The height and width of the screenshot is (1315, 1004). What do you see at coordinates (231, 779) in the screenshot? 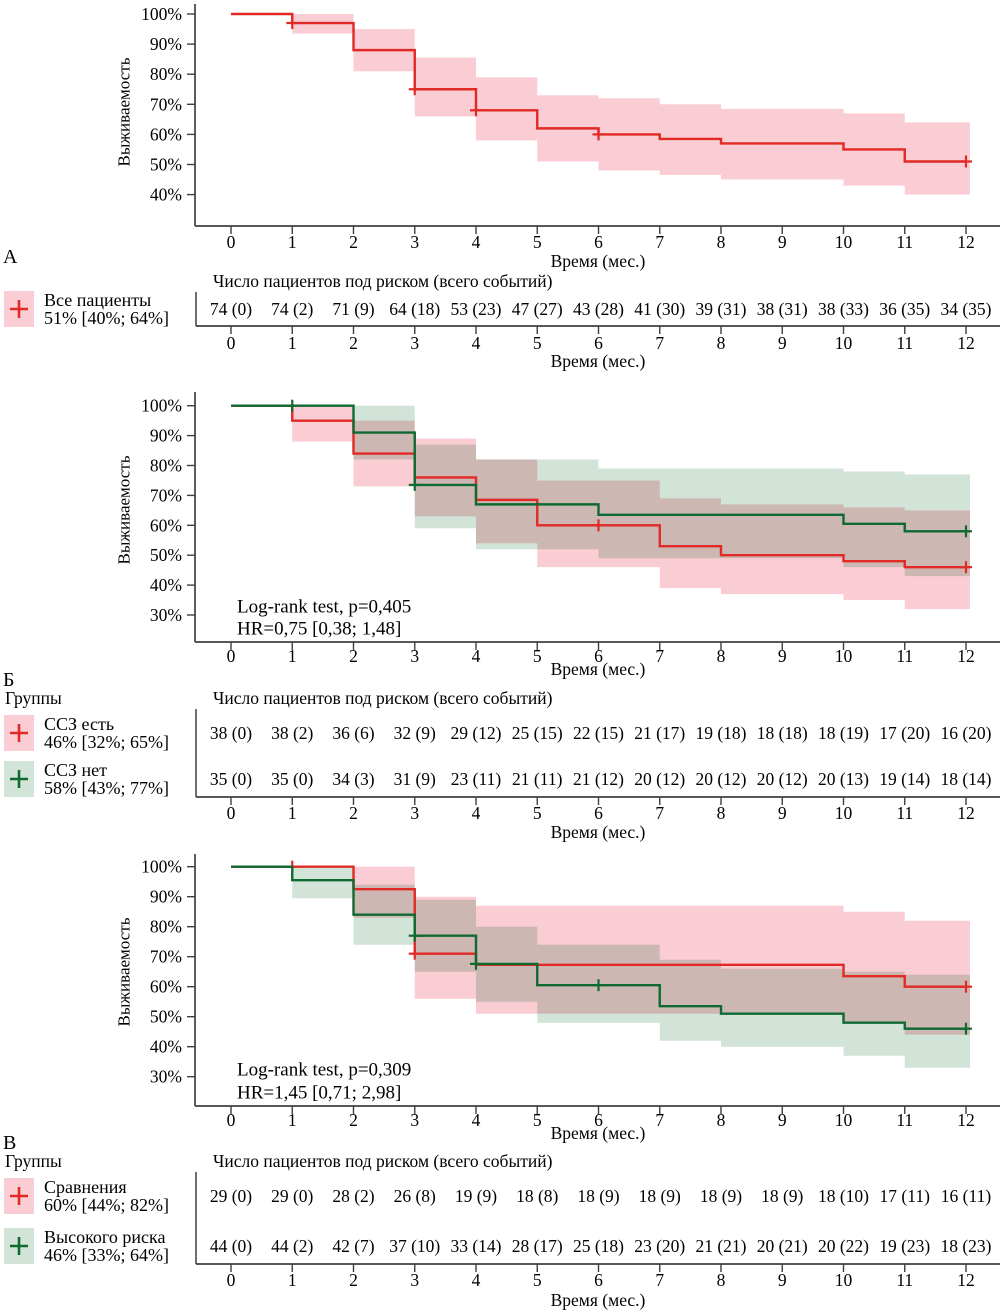
I see `risk-value: 35 (0)` at bounding box center [231, 779].